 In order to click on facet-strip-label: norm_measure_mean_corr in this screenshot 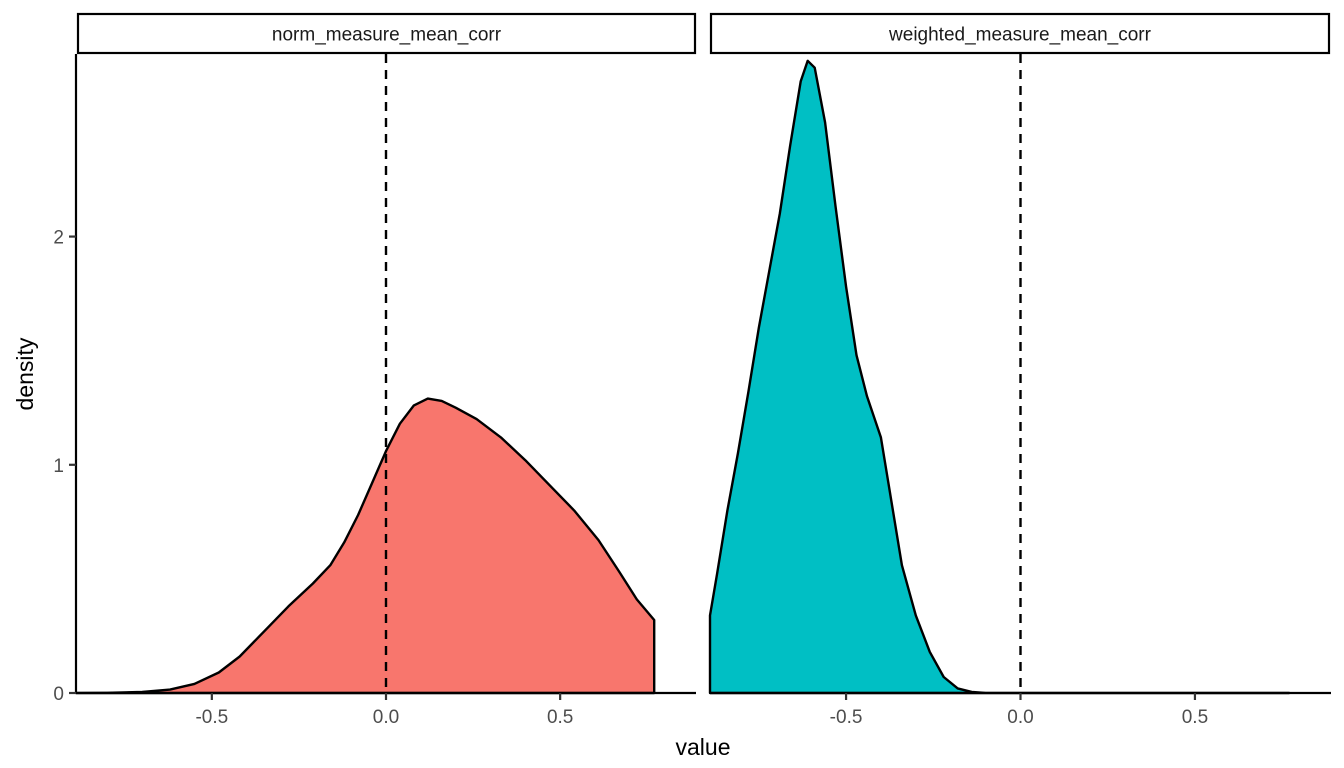, I will do `click(387, 35)`.